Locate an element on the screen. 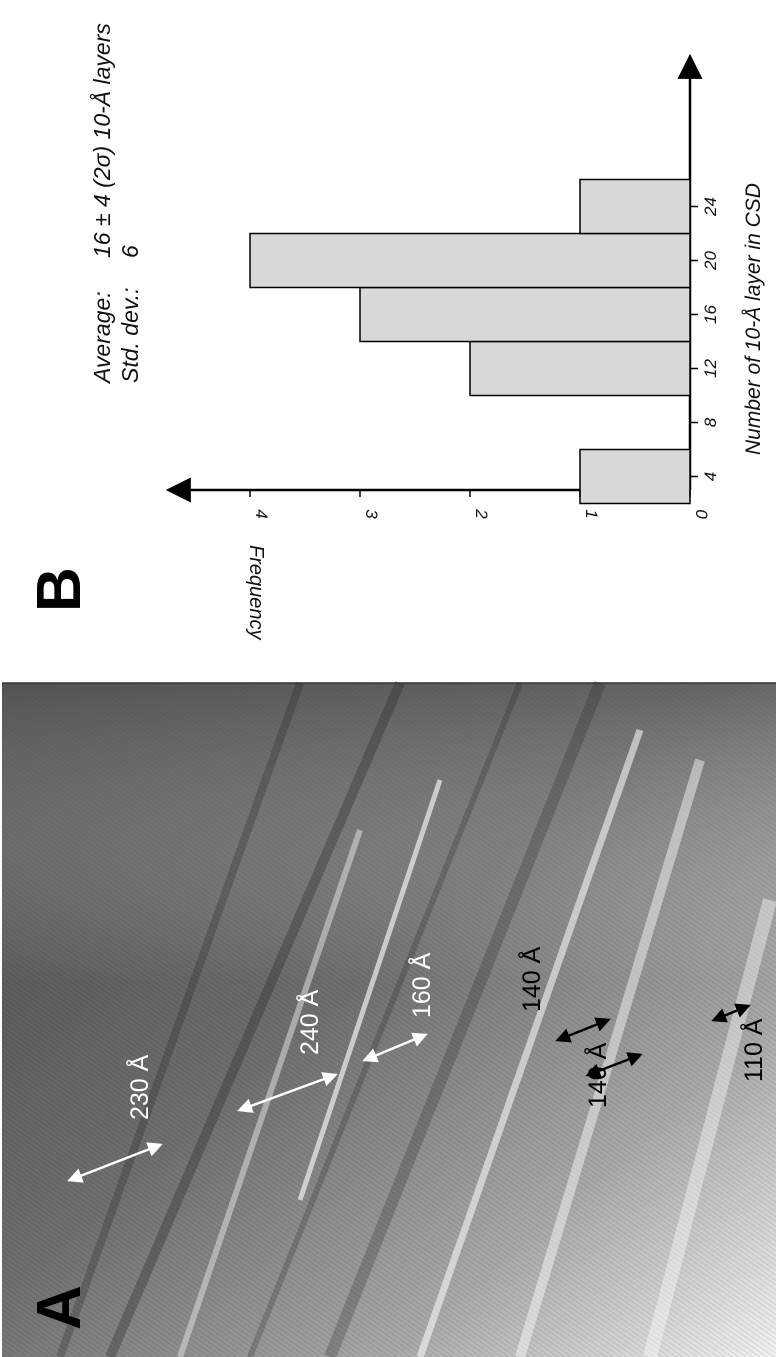 The width and height of the screenshot is (776, 1357). x-ticks: 4 8 12 16 20 24 is located at coordinates (705, 339).